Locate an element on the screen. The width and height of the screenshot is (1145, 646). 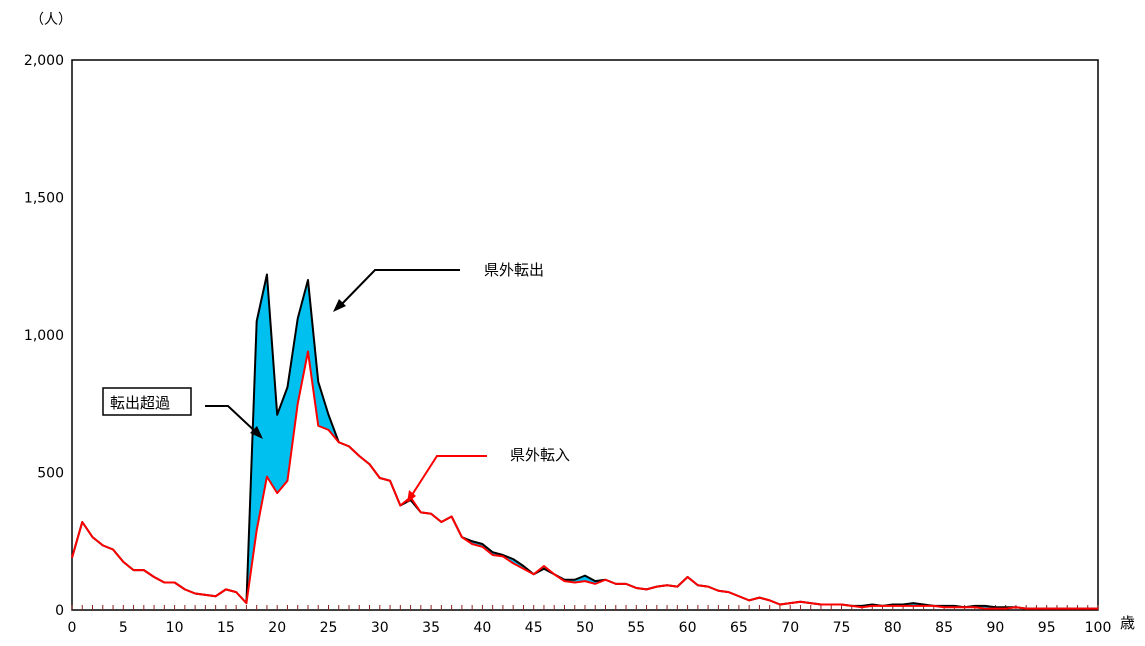
annotation-in-arrowhead is located at coordinates (411, 496).